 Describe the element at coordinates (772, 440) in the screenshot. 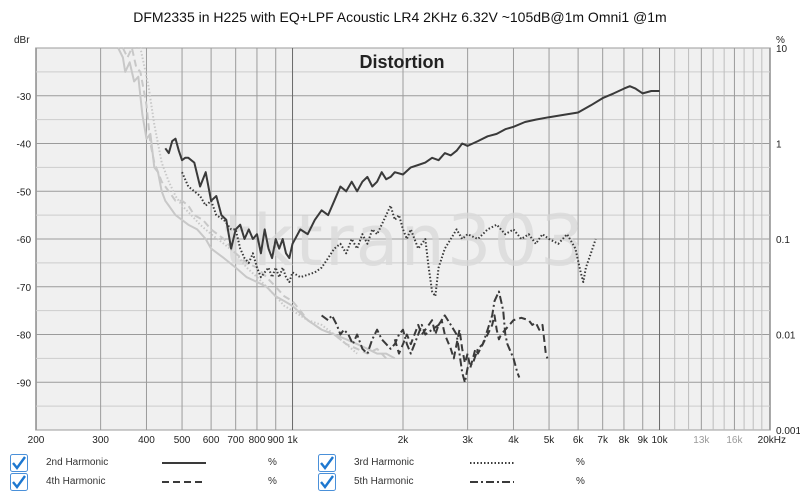

I see `x-tick-label: 20kHz` at that location.